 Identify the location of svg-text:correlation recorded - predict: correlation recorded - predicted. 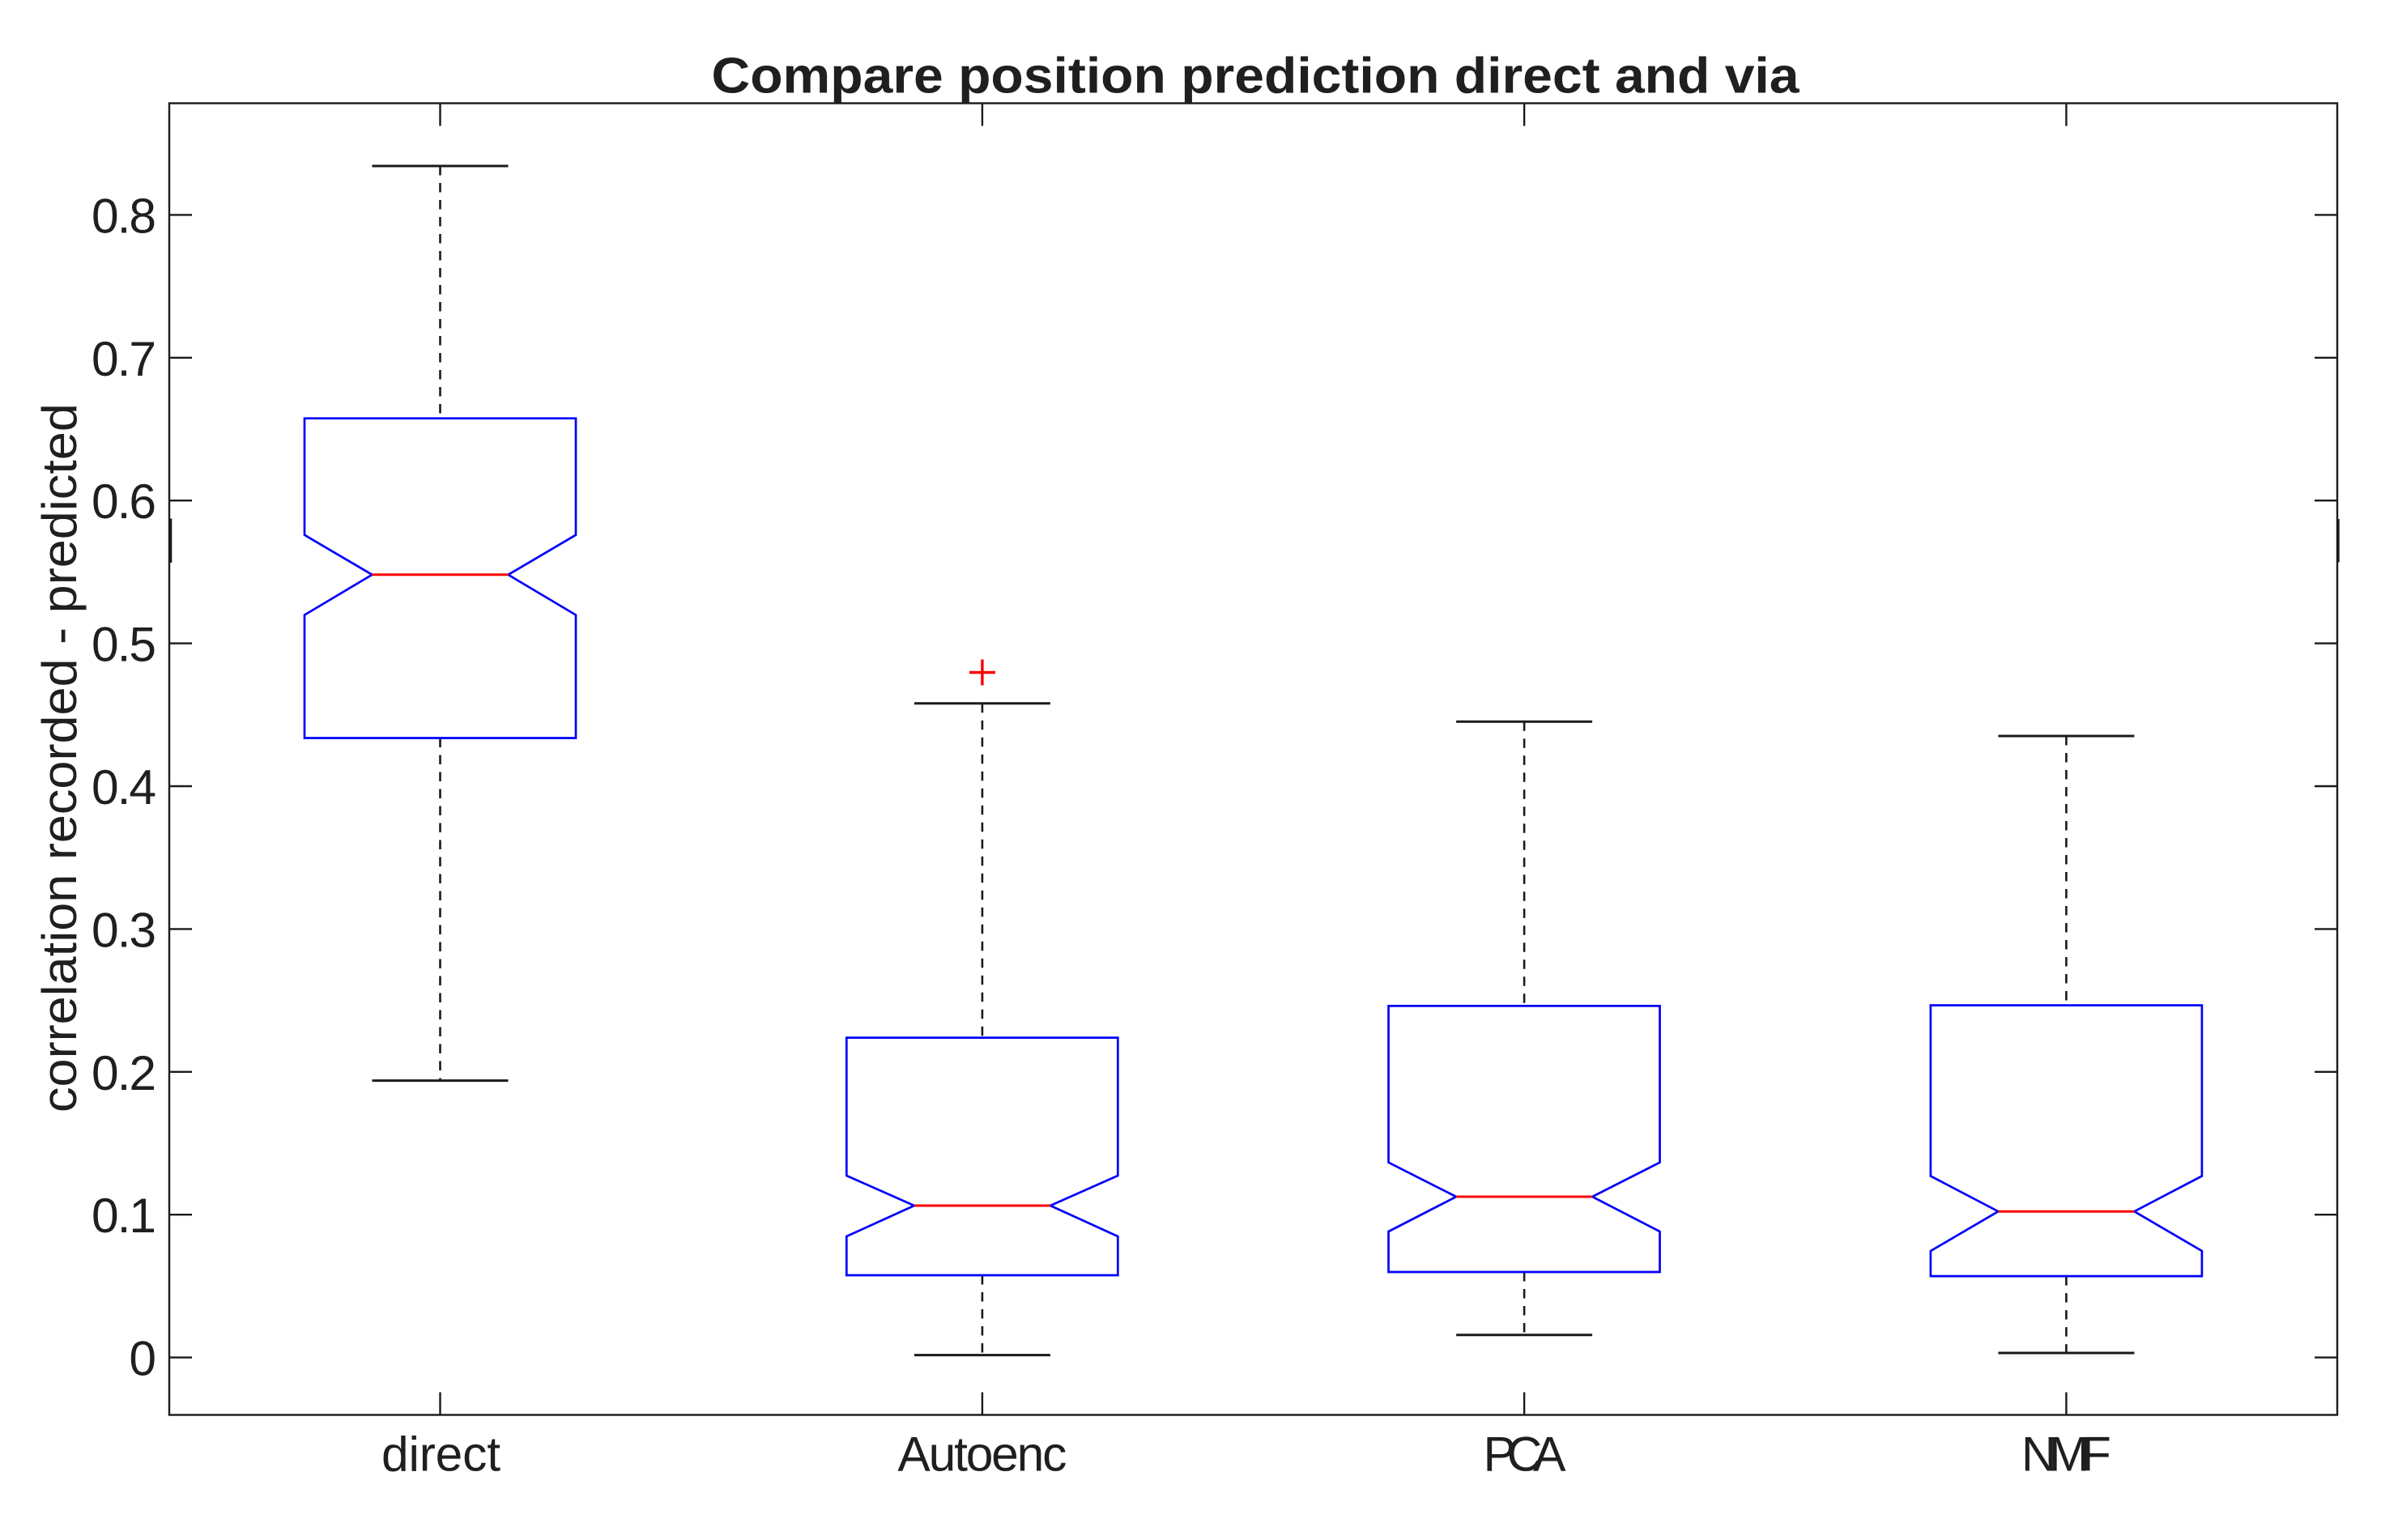
(59, 757).